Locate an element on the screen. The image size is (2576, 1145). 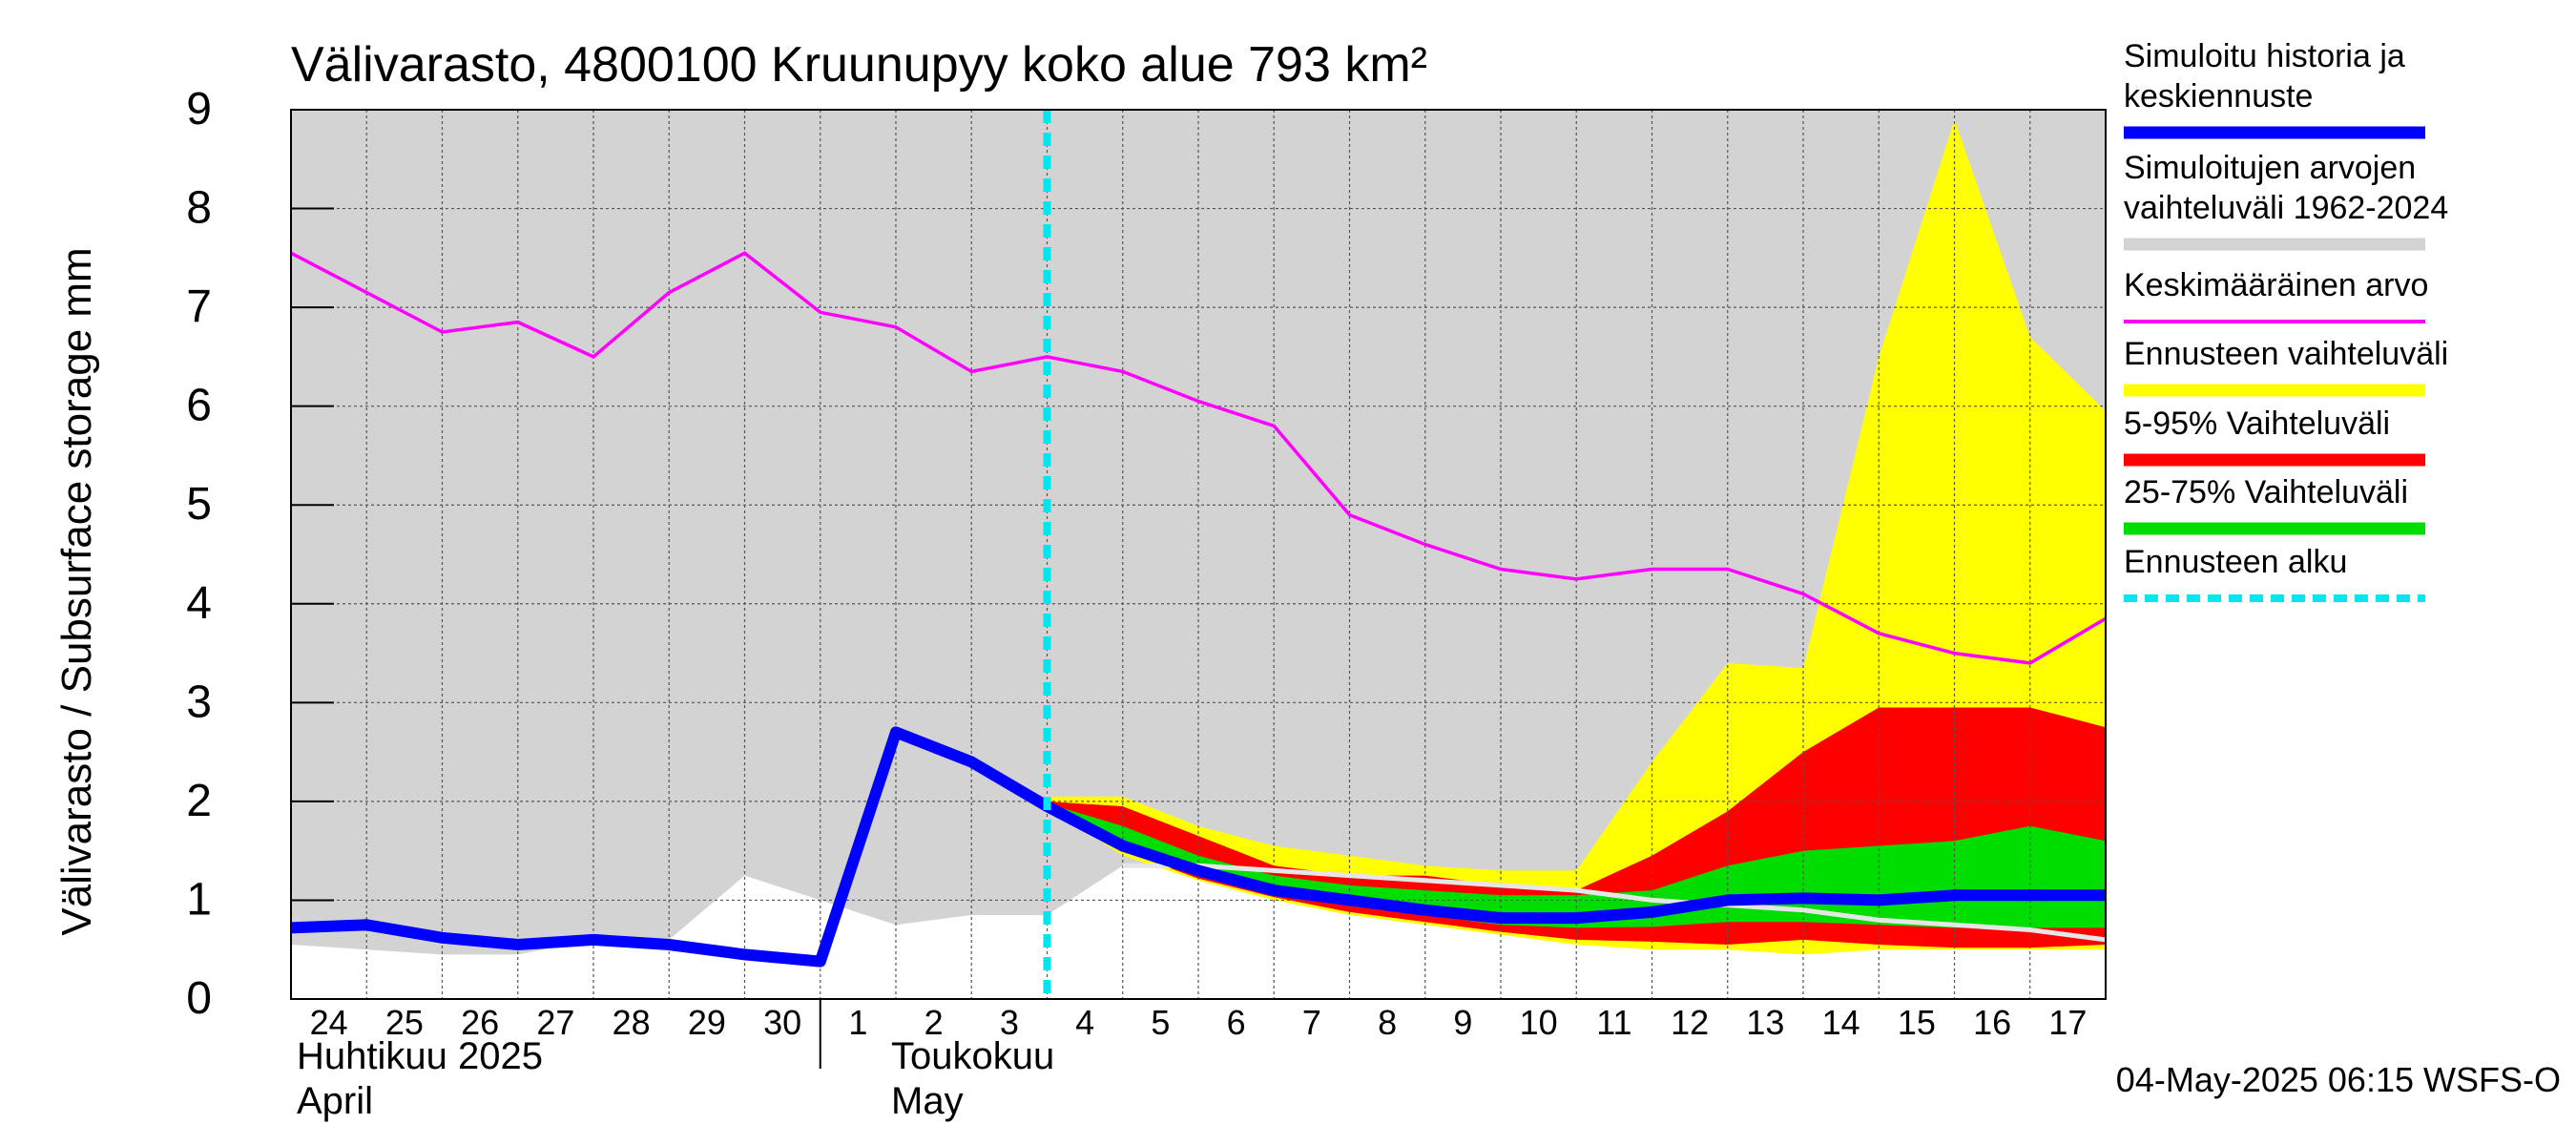
y-tick-label: 2 is located at coordinates (199, 801).